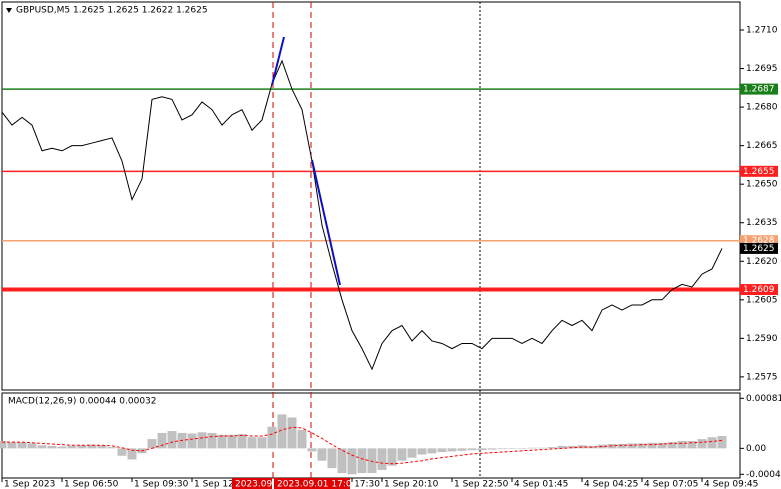 This screenshot has width=781, height=489. Describe the element at coordinates (762, 339) in the screenshot. I see `y-tick-label: 1.2590` at that location.